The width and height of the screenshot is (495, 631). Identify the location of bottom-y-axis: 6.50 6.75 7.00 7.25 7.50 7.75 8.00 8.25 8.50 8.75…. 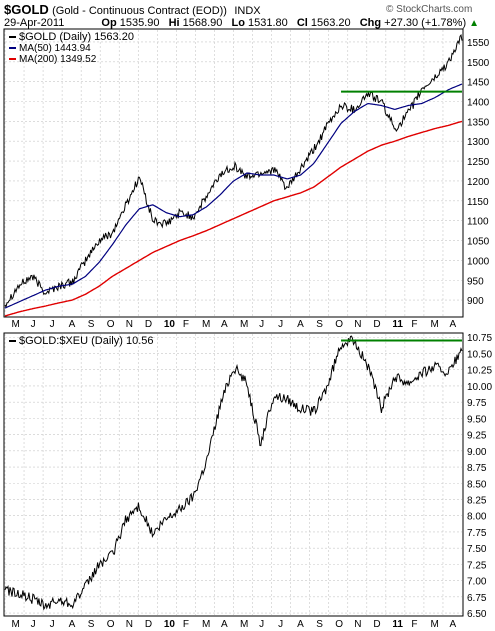
(479, 476).